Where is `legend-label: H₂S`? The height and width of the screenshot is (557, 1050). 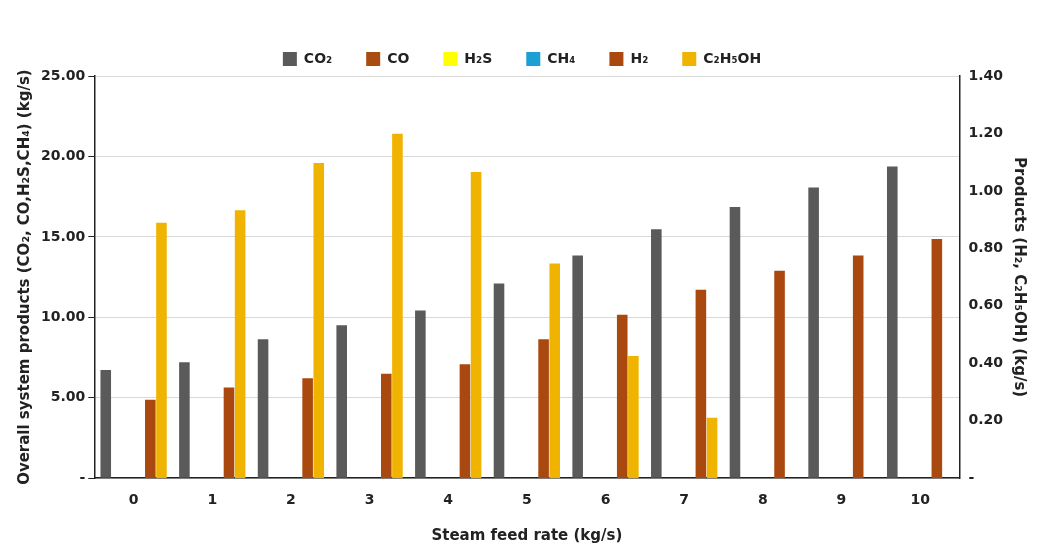 legend-label: H₂S is located at coordinates (478, 57).